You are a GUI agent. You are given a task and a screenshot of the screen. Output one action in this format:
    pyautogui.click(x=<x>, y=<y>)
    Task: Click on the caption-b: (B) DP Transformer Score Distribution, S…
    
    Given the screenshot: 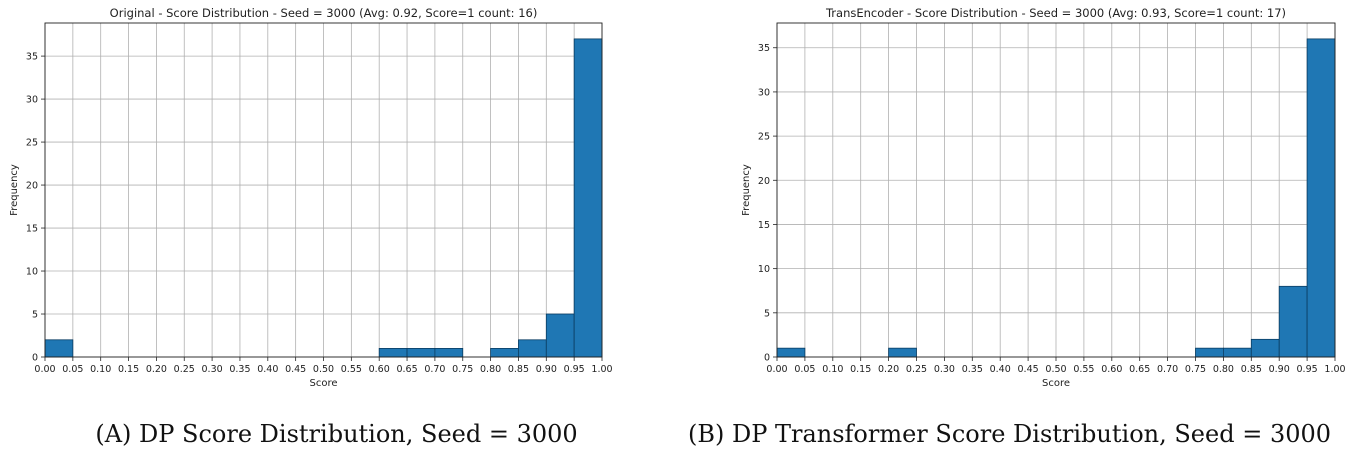 What is the action you would take?
    pyautogui.click(x=1009, y=434)
    